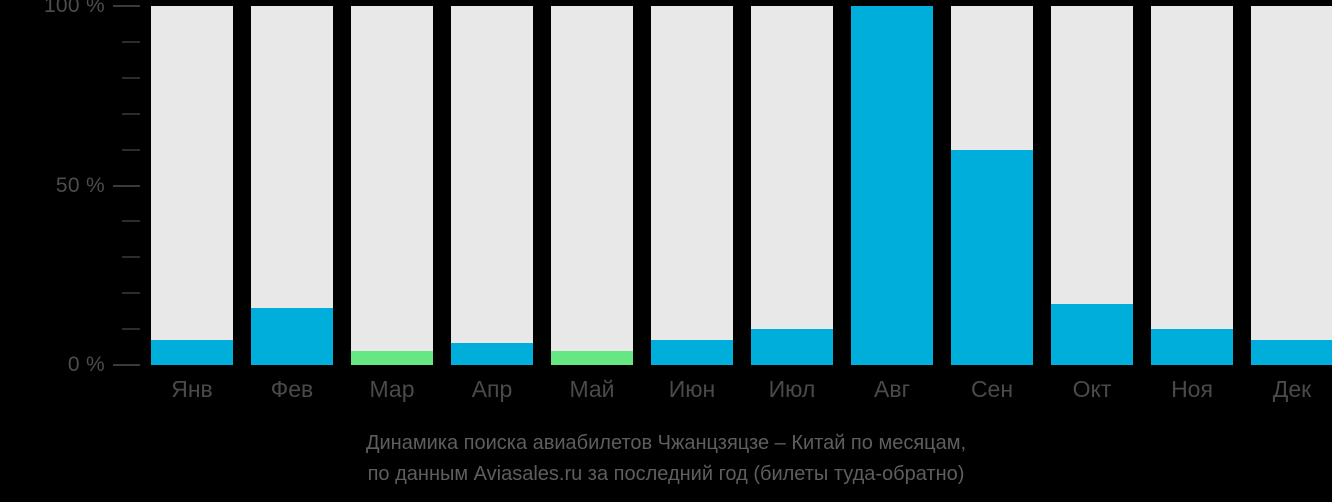  Describe the element at coordinates (692, 389) in the screenshot. I see `x-axis-tick-label: Июн` at that location.